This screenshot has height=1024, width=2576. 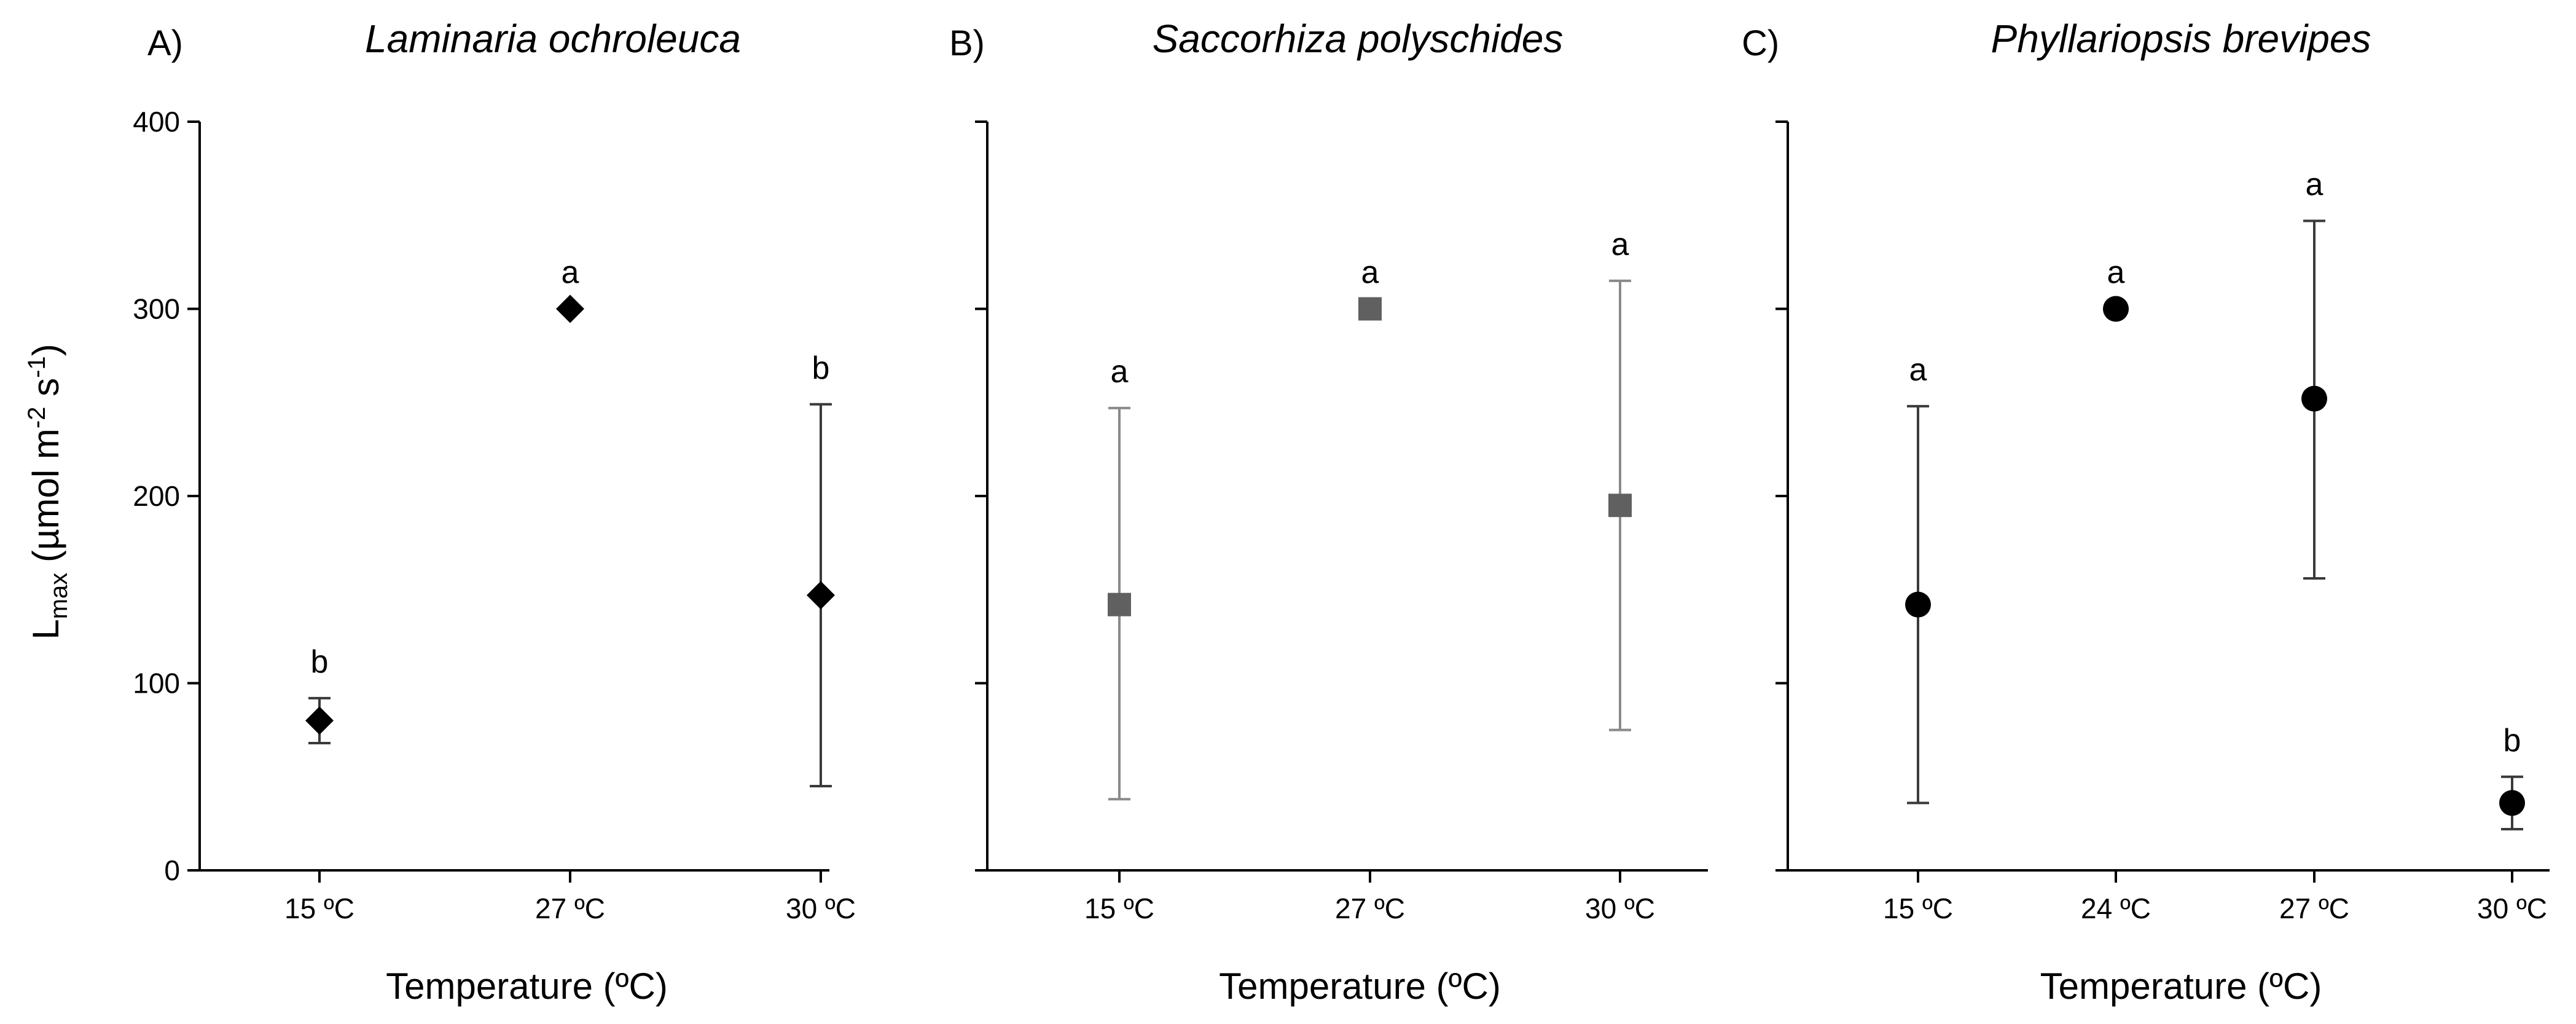 What do you see at coordinates (156, 309) in the screenshot?
I see `y-tick-label: 300` at bounding box center [156, 309].